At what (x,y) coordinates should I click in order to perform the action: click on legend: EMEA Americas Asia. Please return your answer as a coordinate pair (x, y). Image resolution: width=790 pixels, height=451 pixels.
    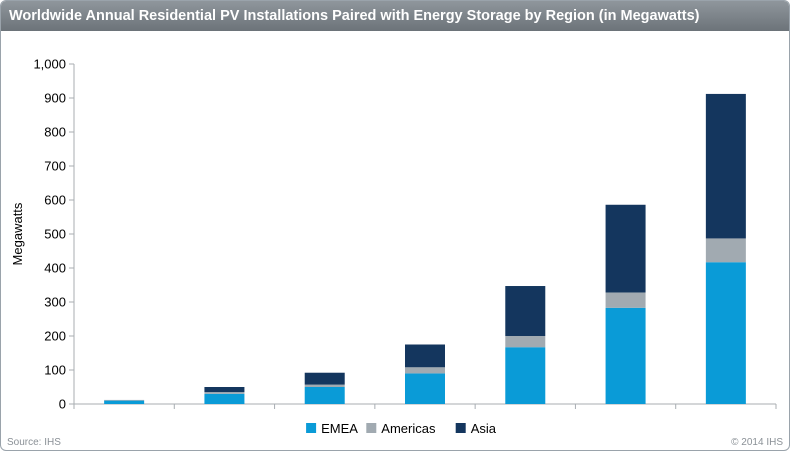
    Looking at the image, I should click on (401, 428).